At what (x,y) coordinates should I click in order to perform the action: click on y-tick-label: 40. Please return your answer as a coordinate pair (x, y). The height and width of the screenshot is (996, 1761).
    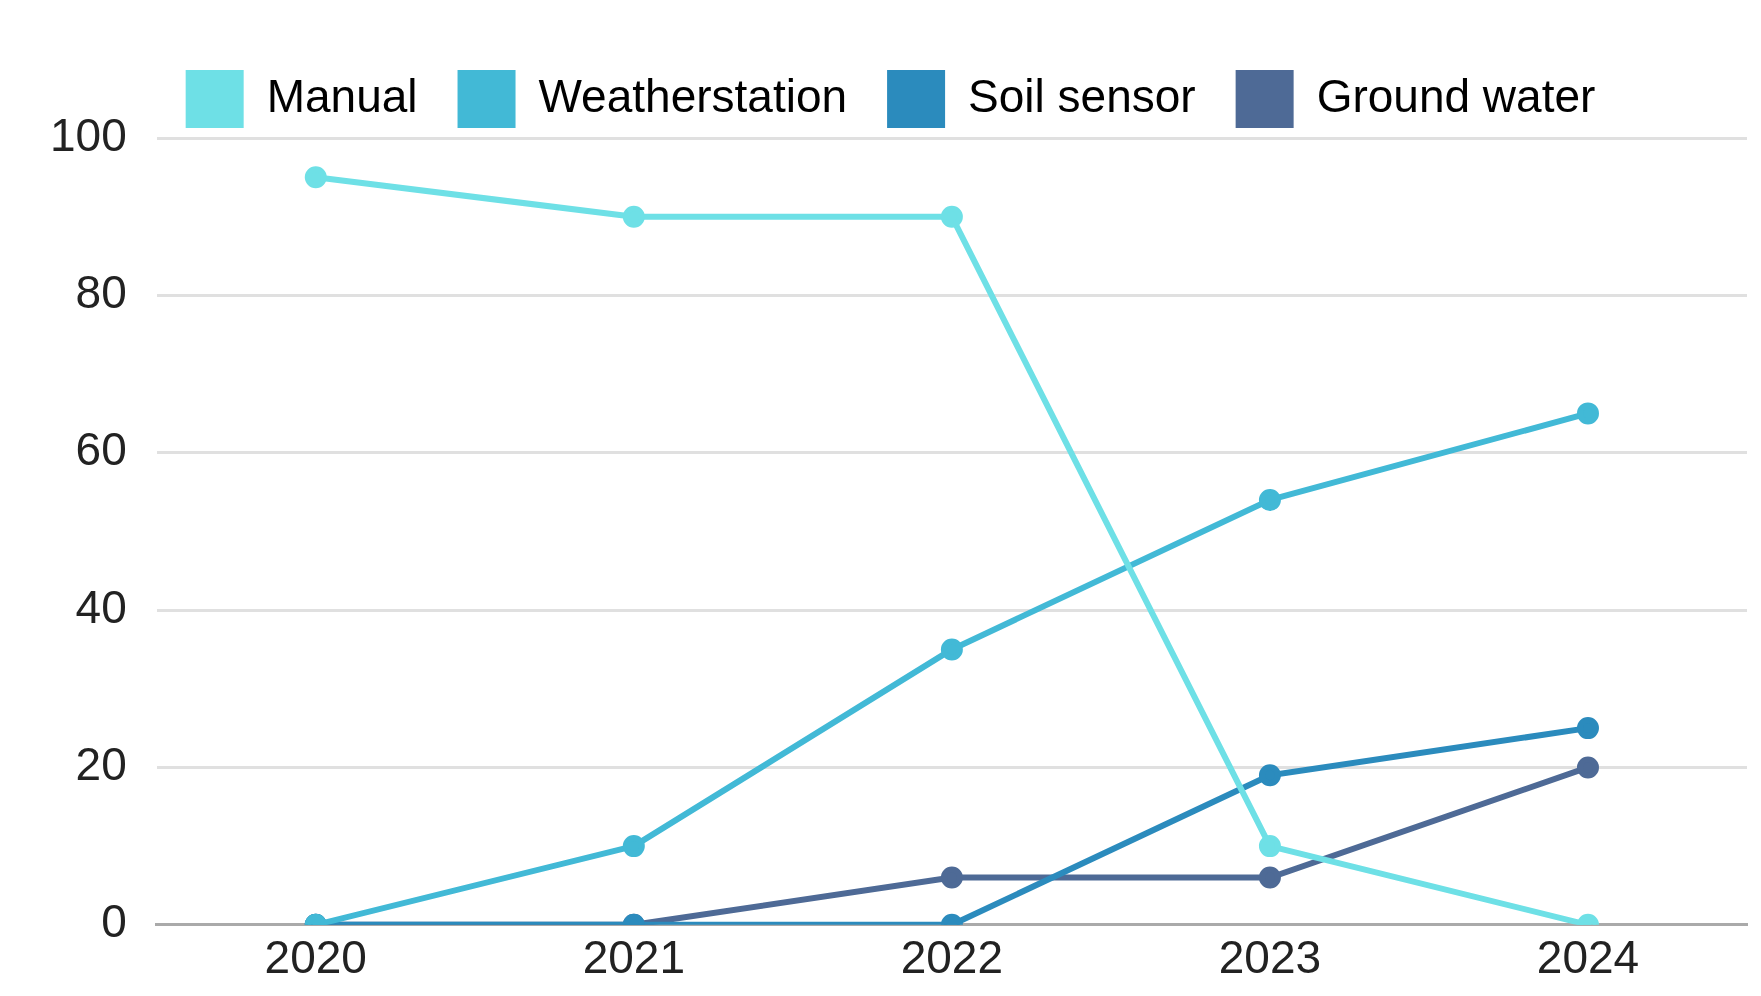
    Looking at the image, I should click on (101, 606).